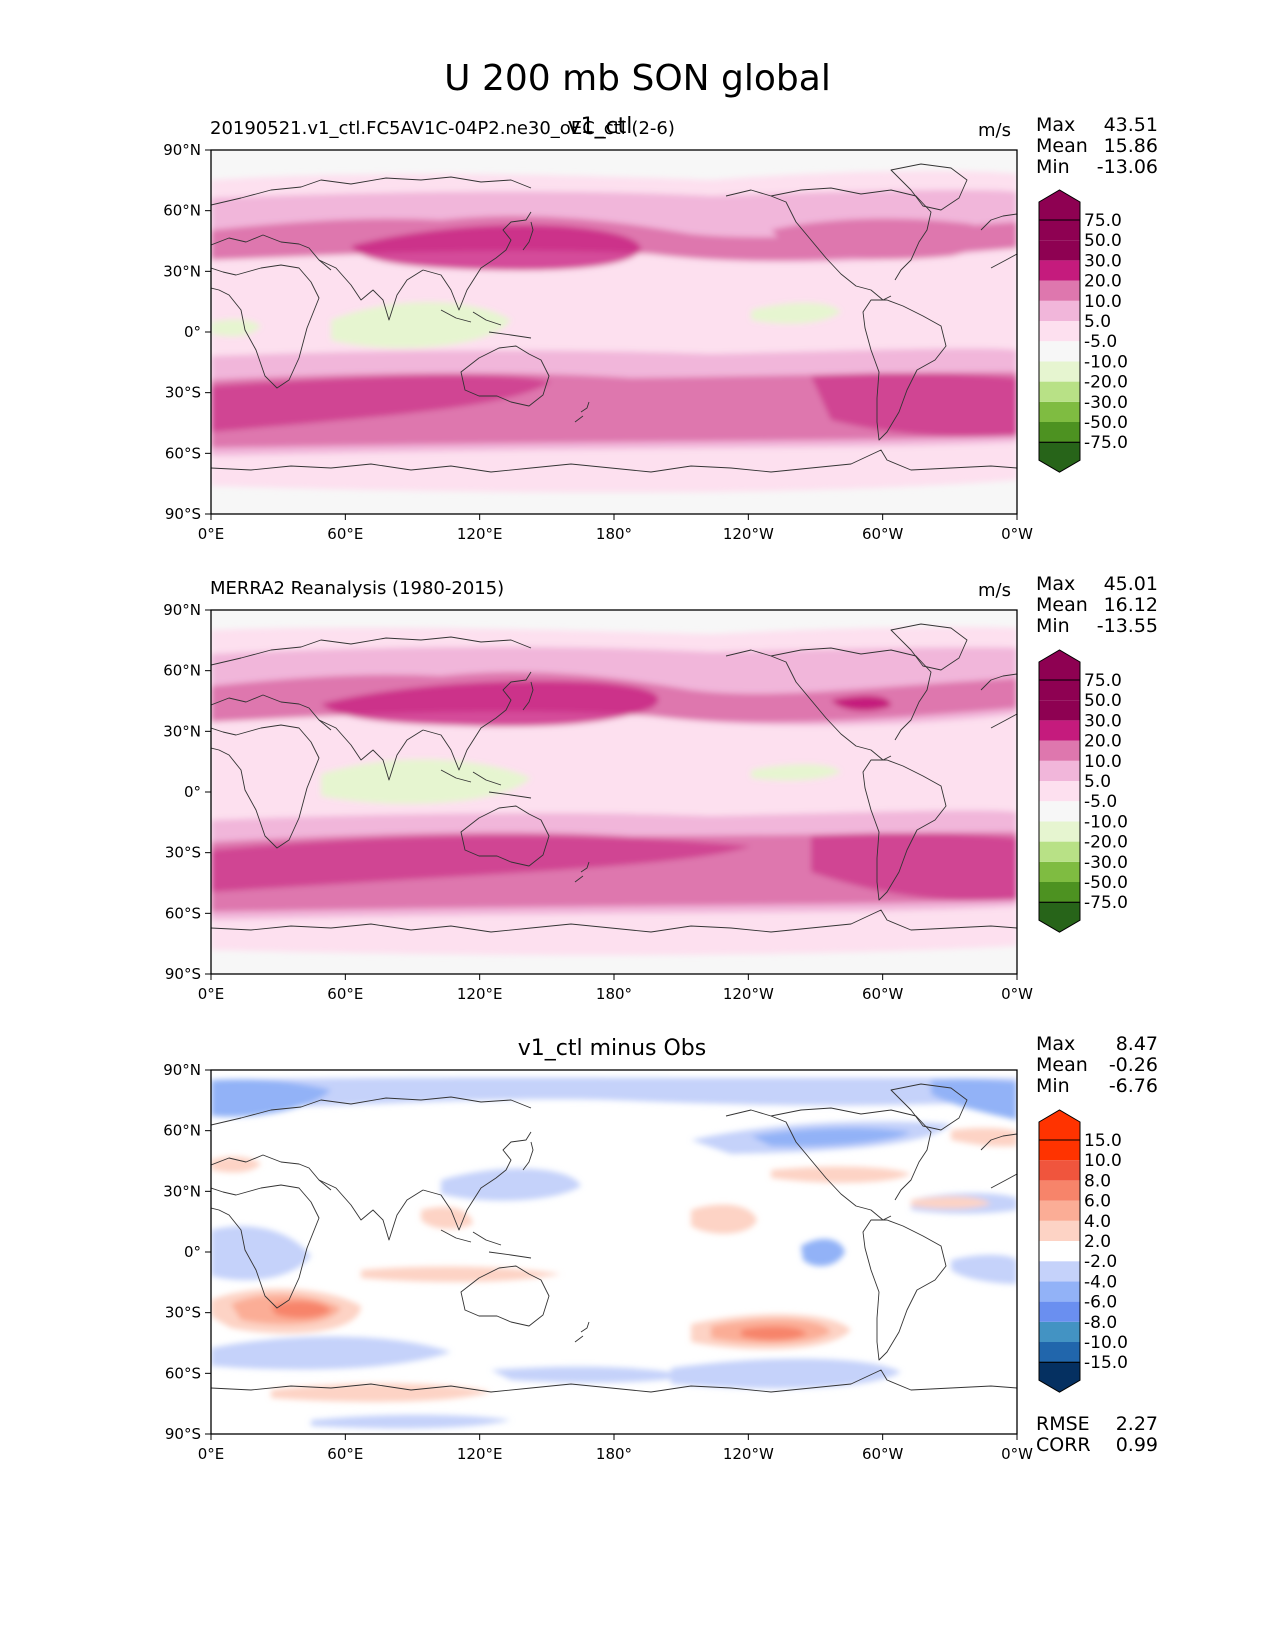 Image resolution: width=1275 pixels, height=1650 pixels. I want to click on panel2-max-value: 45.01, so click(1130, 584).